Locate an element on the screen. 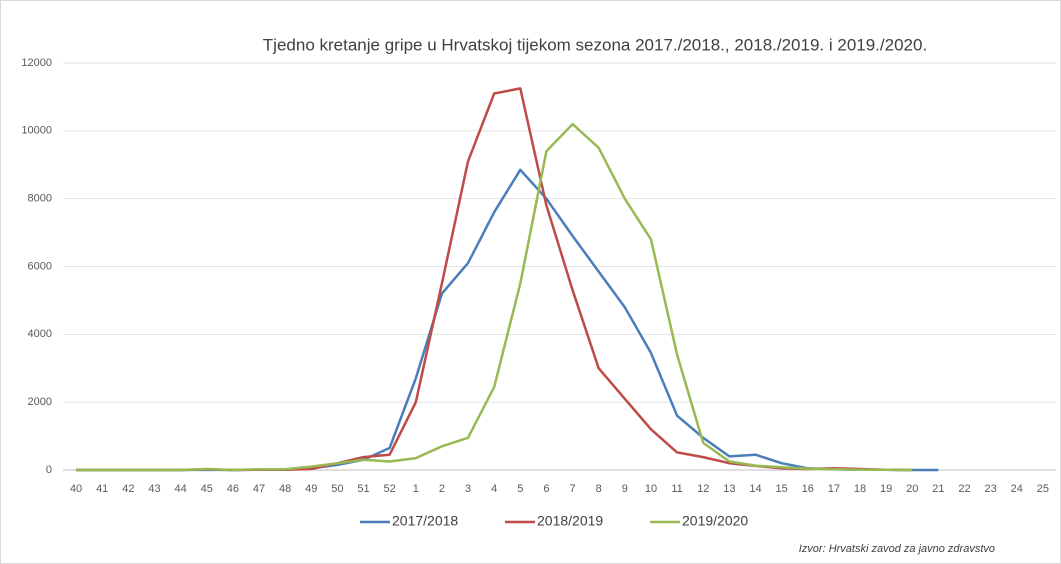 This screenshot has width=1061, height=564. x-tick-label: 1 is located at coordinates (416, 489).